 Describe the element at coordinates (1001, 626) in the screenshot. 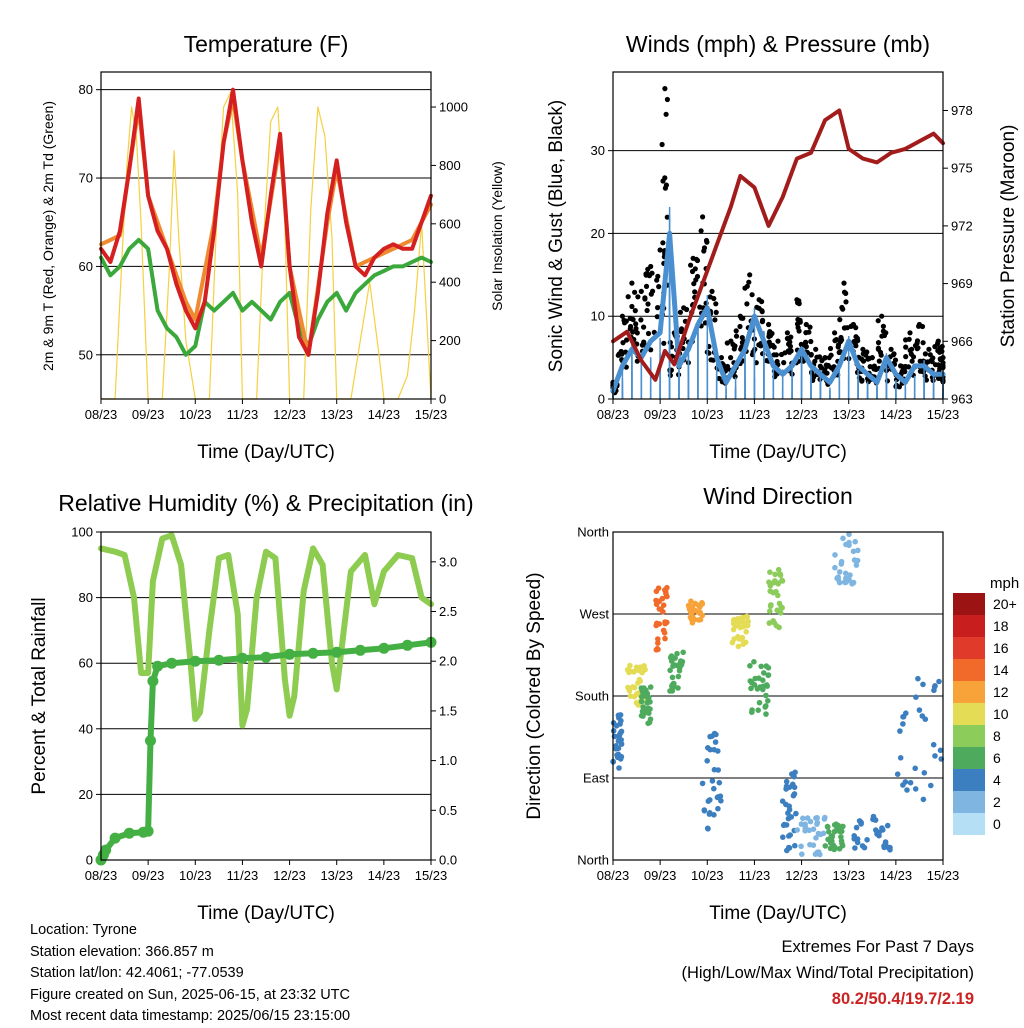

I see `legend-label: 18` at that location.